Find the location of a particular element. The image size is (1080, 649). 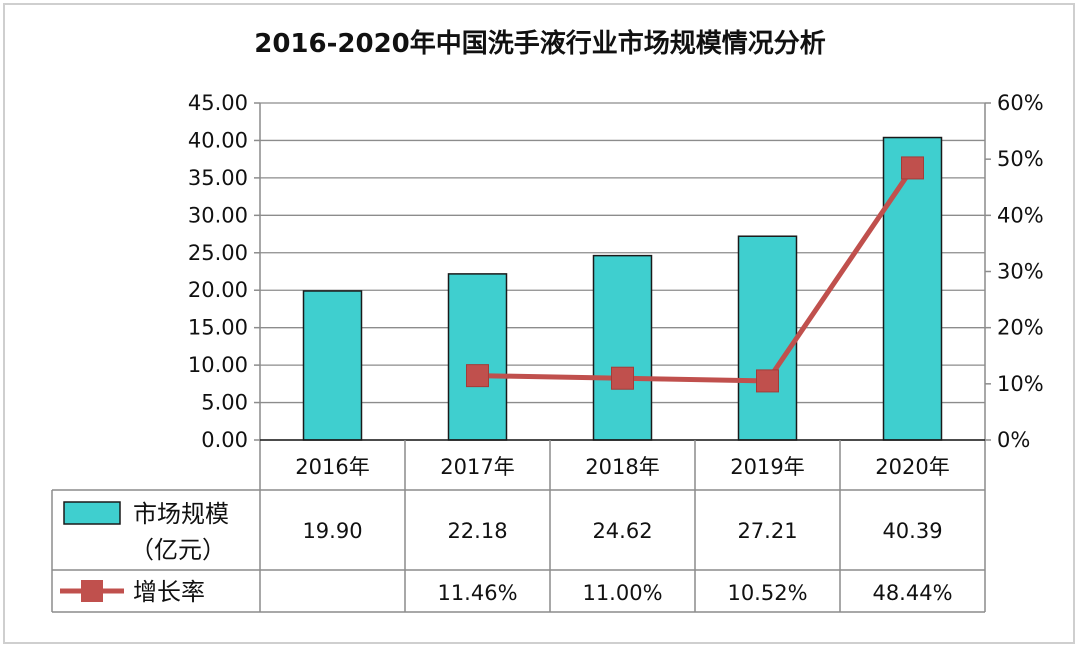

bar-value-label: 19.90 is located at coordinates (332, 531).